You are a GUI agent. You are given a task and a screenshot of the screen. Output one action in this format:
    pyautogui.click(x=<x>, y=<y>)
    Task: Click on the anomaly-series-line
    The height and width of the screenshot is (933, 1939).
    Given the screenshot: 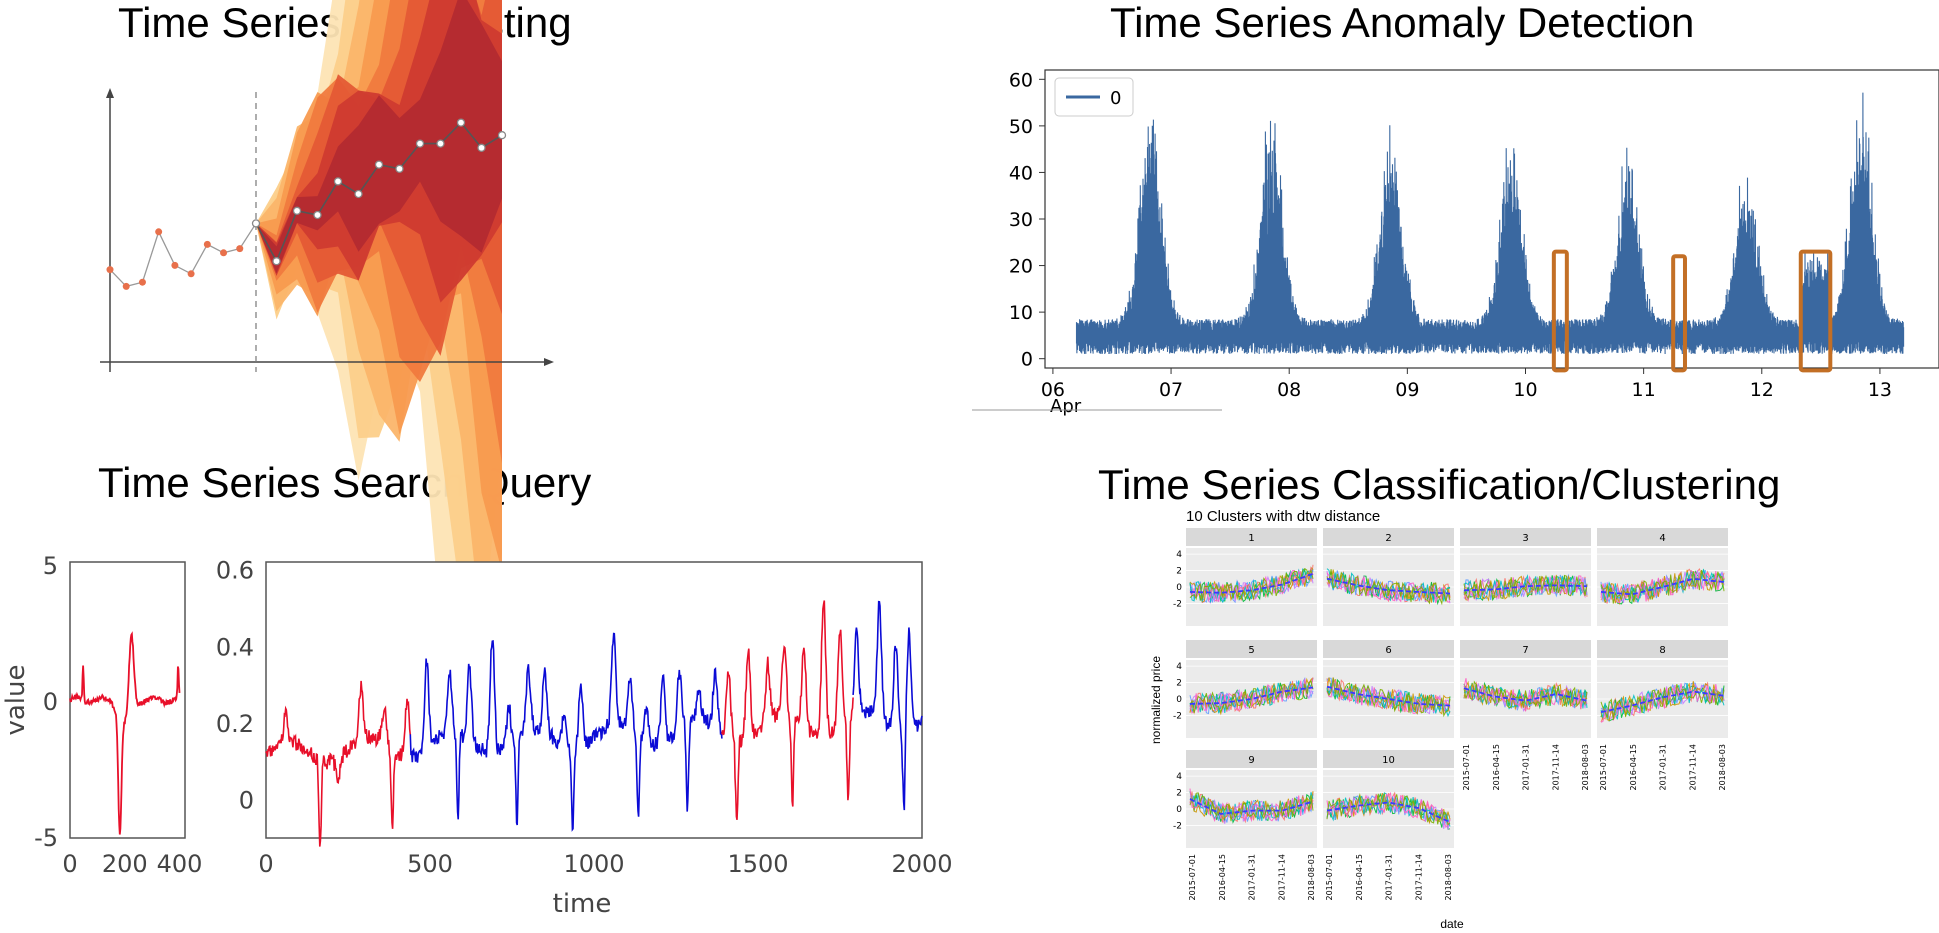 What is the action you would take?
    pyautogui.click(x=1490, y=223)
    